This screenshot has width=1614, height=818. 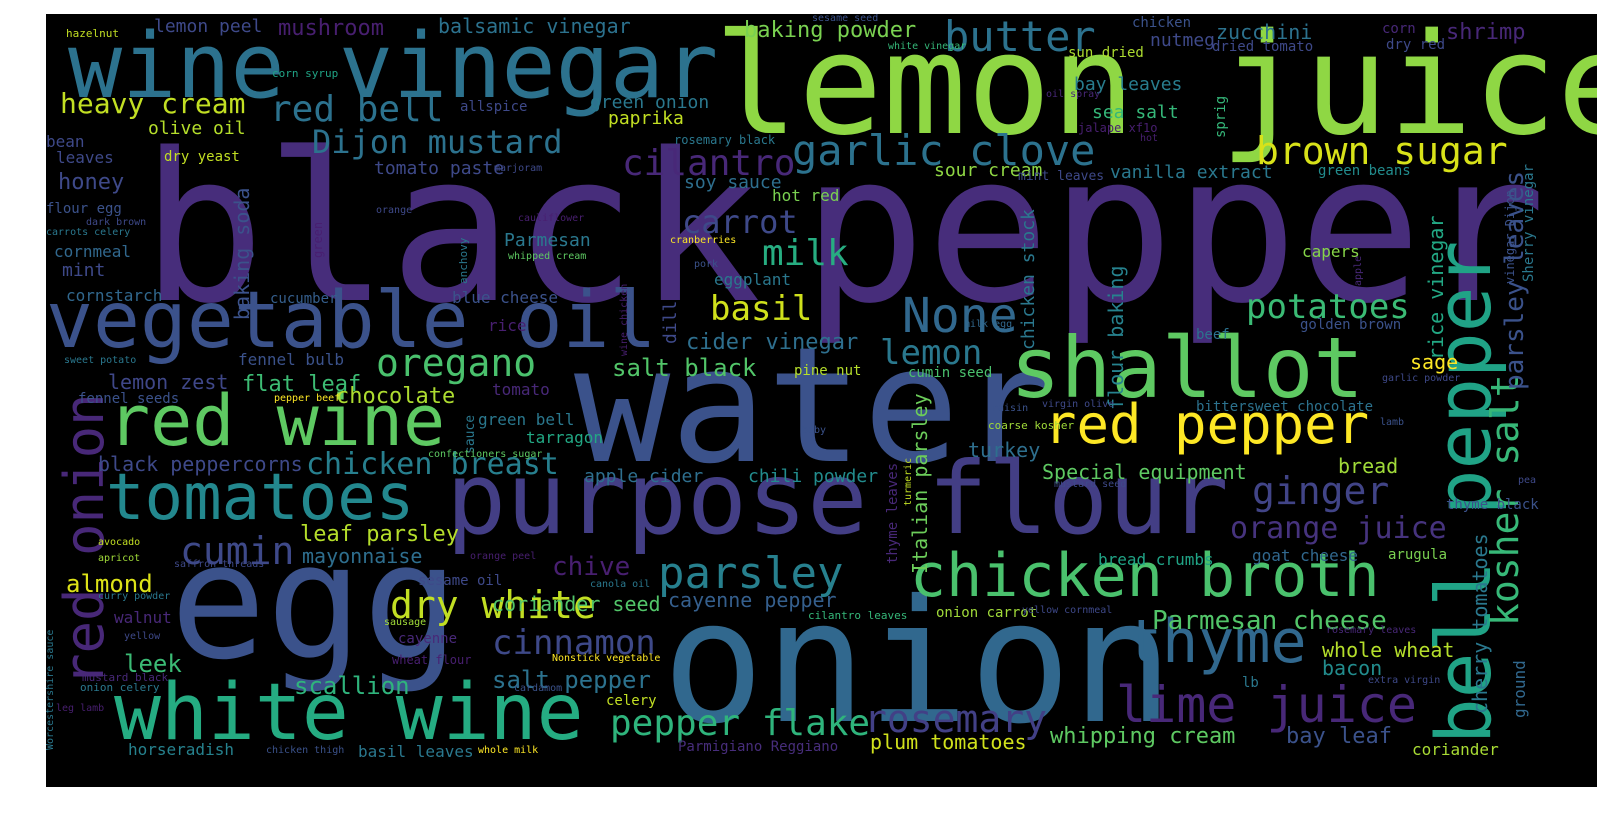 What do you see at coordinates (463, 260) in the screenshot?
I see `cloud-word: anchovy` at bounding box center [463, 260].